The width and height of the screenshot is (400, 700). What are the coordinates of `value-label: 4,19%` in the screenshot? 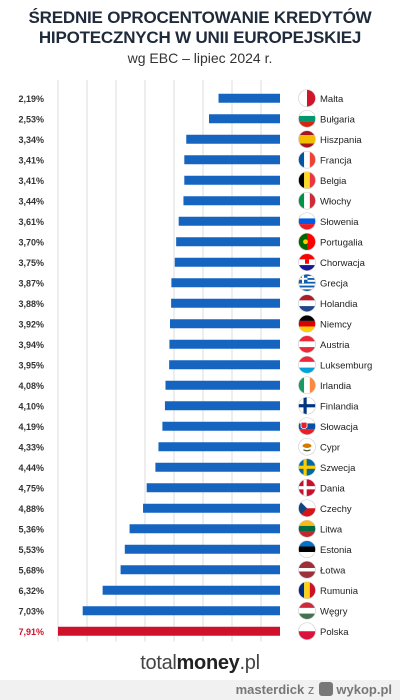 It's located at (31, 427).